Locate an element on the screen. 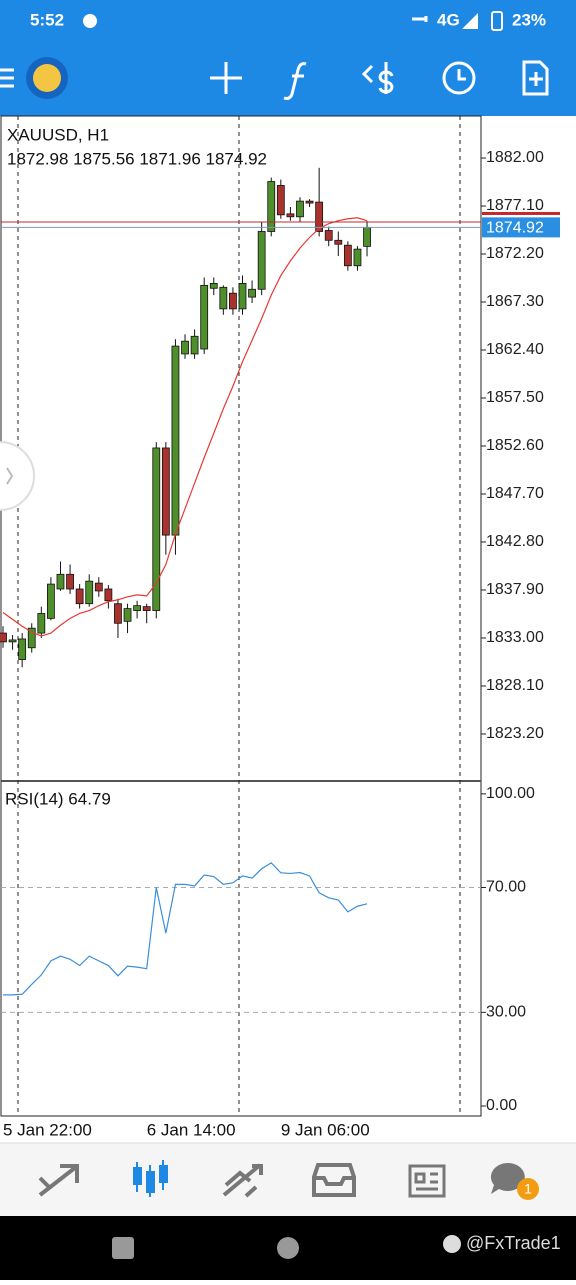  chart-tab is located at coordinates (150, 1178).